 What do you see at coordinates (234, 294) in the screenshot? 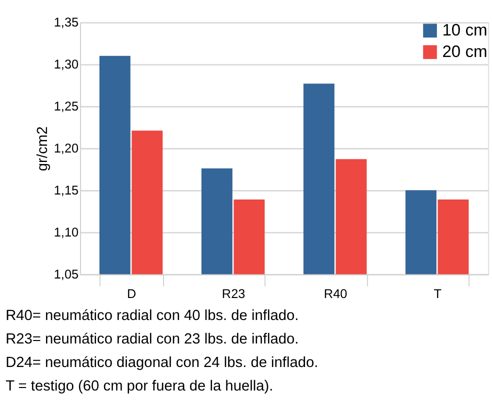
I see `x-tick-label: R23` at bounding box center [234, 294].